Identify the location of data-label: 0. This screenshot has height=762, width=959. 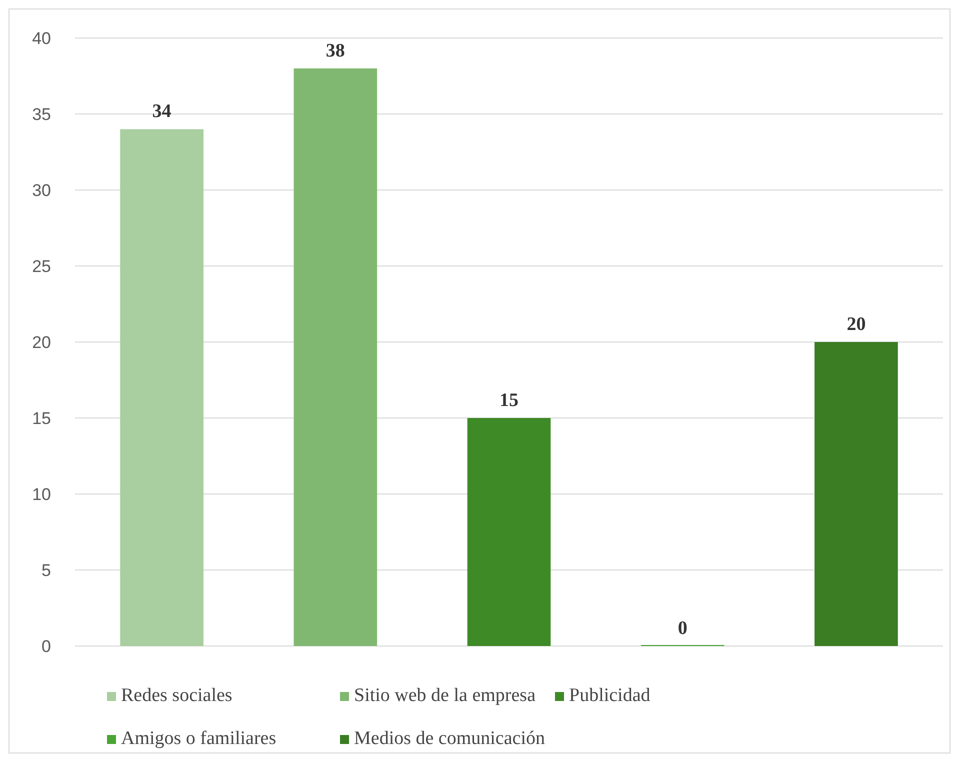
(683, 628).